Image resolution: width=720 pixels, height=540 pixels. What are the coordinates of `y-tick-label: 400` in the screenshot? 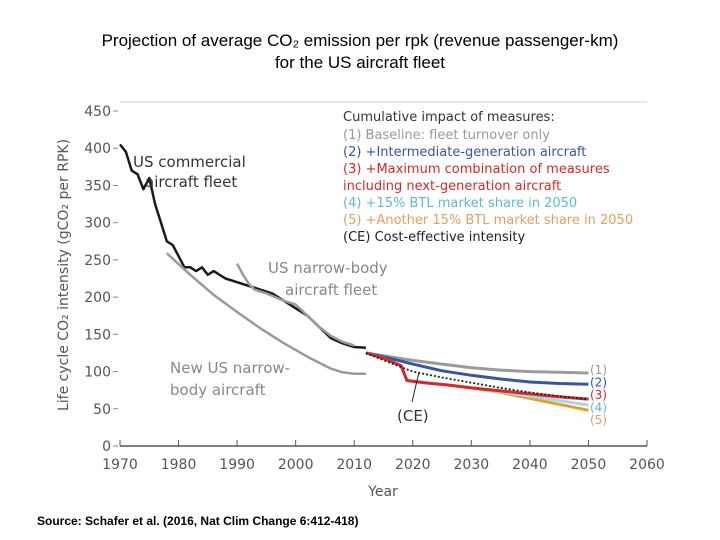 It's located at (97, 149).